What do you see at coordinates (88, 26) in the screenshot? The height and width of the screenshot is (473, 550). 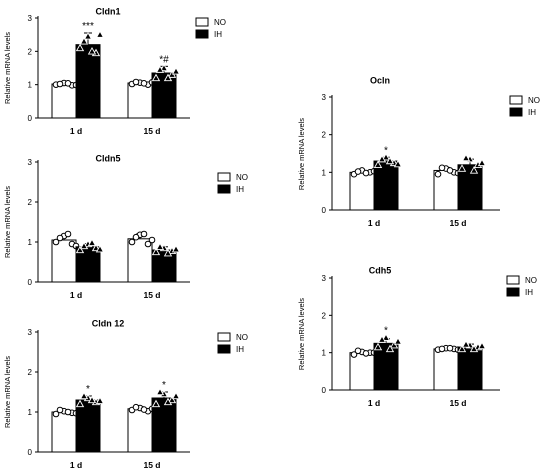 I see `significance-marker: ***` at bounding box center [88, 26].